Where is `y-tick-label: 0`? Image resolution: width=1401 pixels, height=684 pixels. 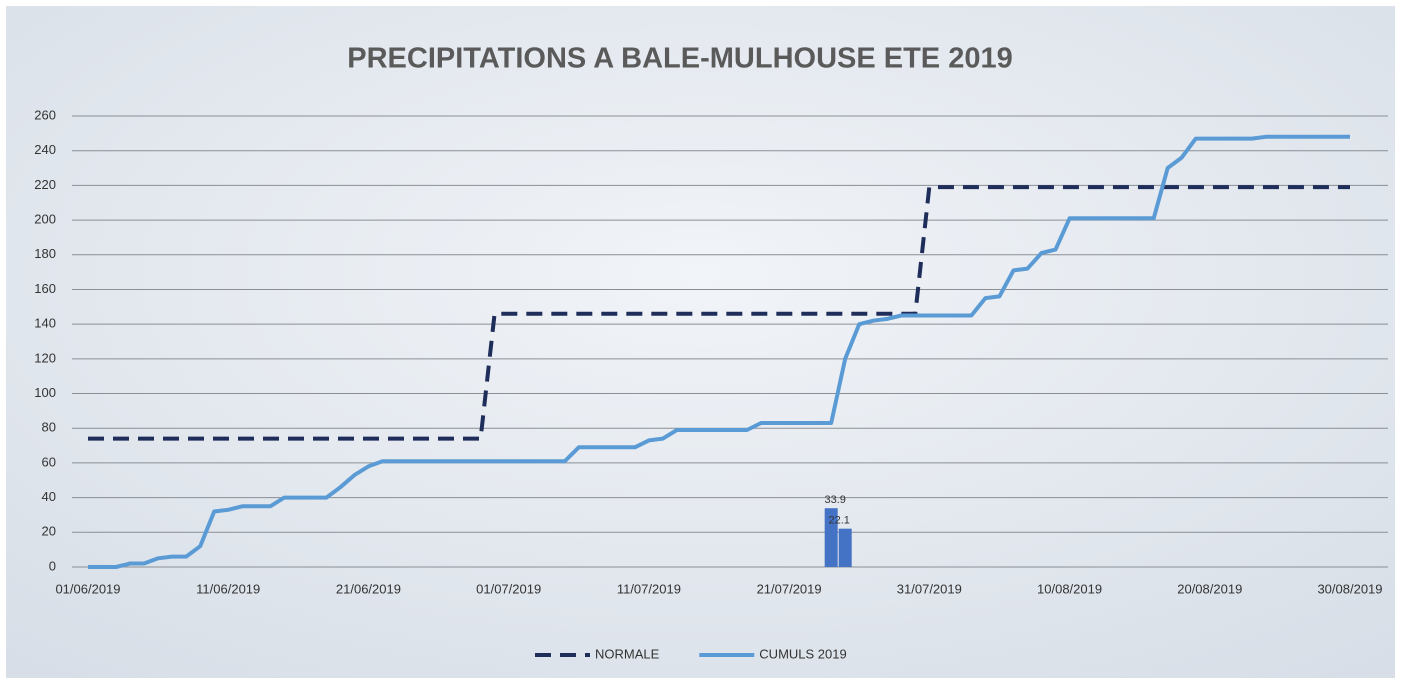
y-tick-label: 0 is located at coordinates (52, 565).